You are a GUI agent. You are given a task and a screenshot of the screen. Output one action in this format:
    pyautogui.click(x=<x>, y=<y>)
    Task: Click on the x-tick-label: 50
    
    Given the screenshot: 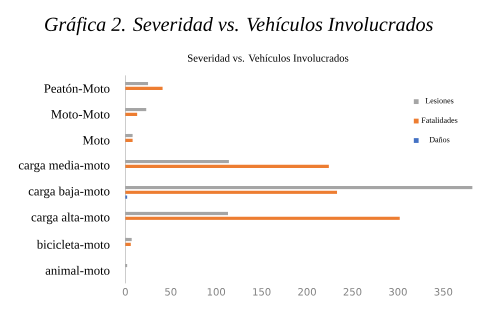 What is the action you would take?
    pyautogui.click(x=170, y=292)
    